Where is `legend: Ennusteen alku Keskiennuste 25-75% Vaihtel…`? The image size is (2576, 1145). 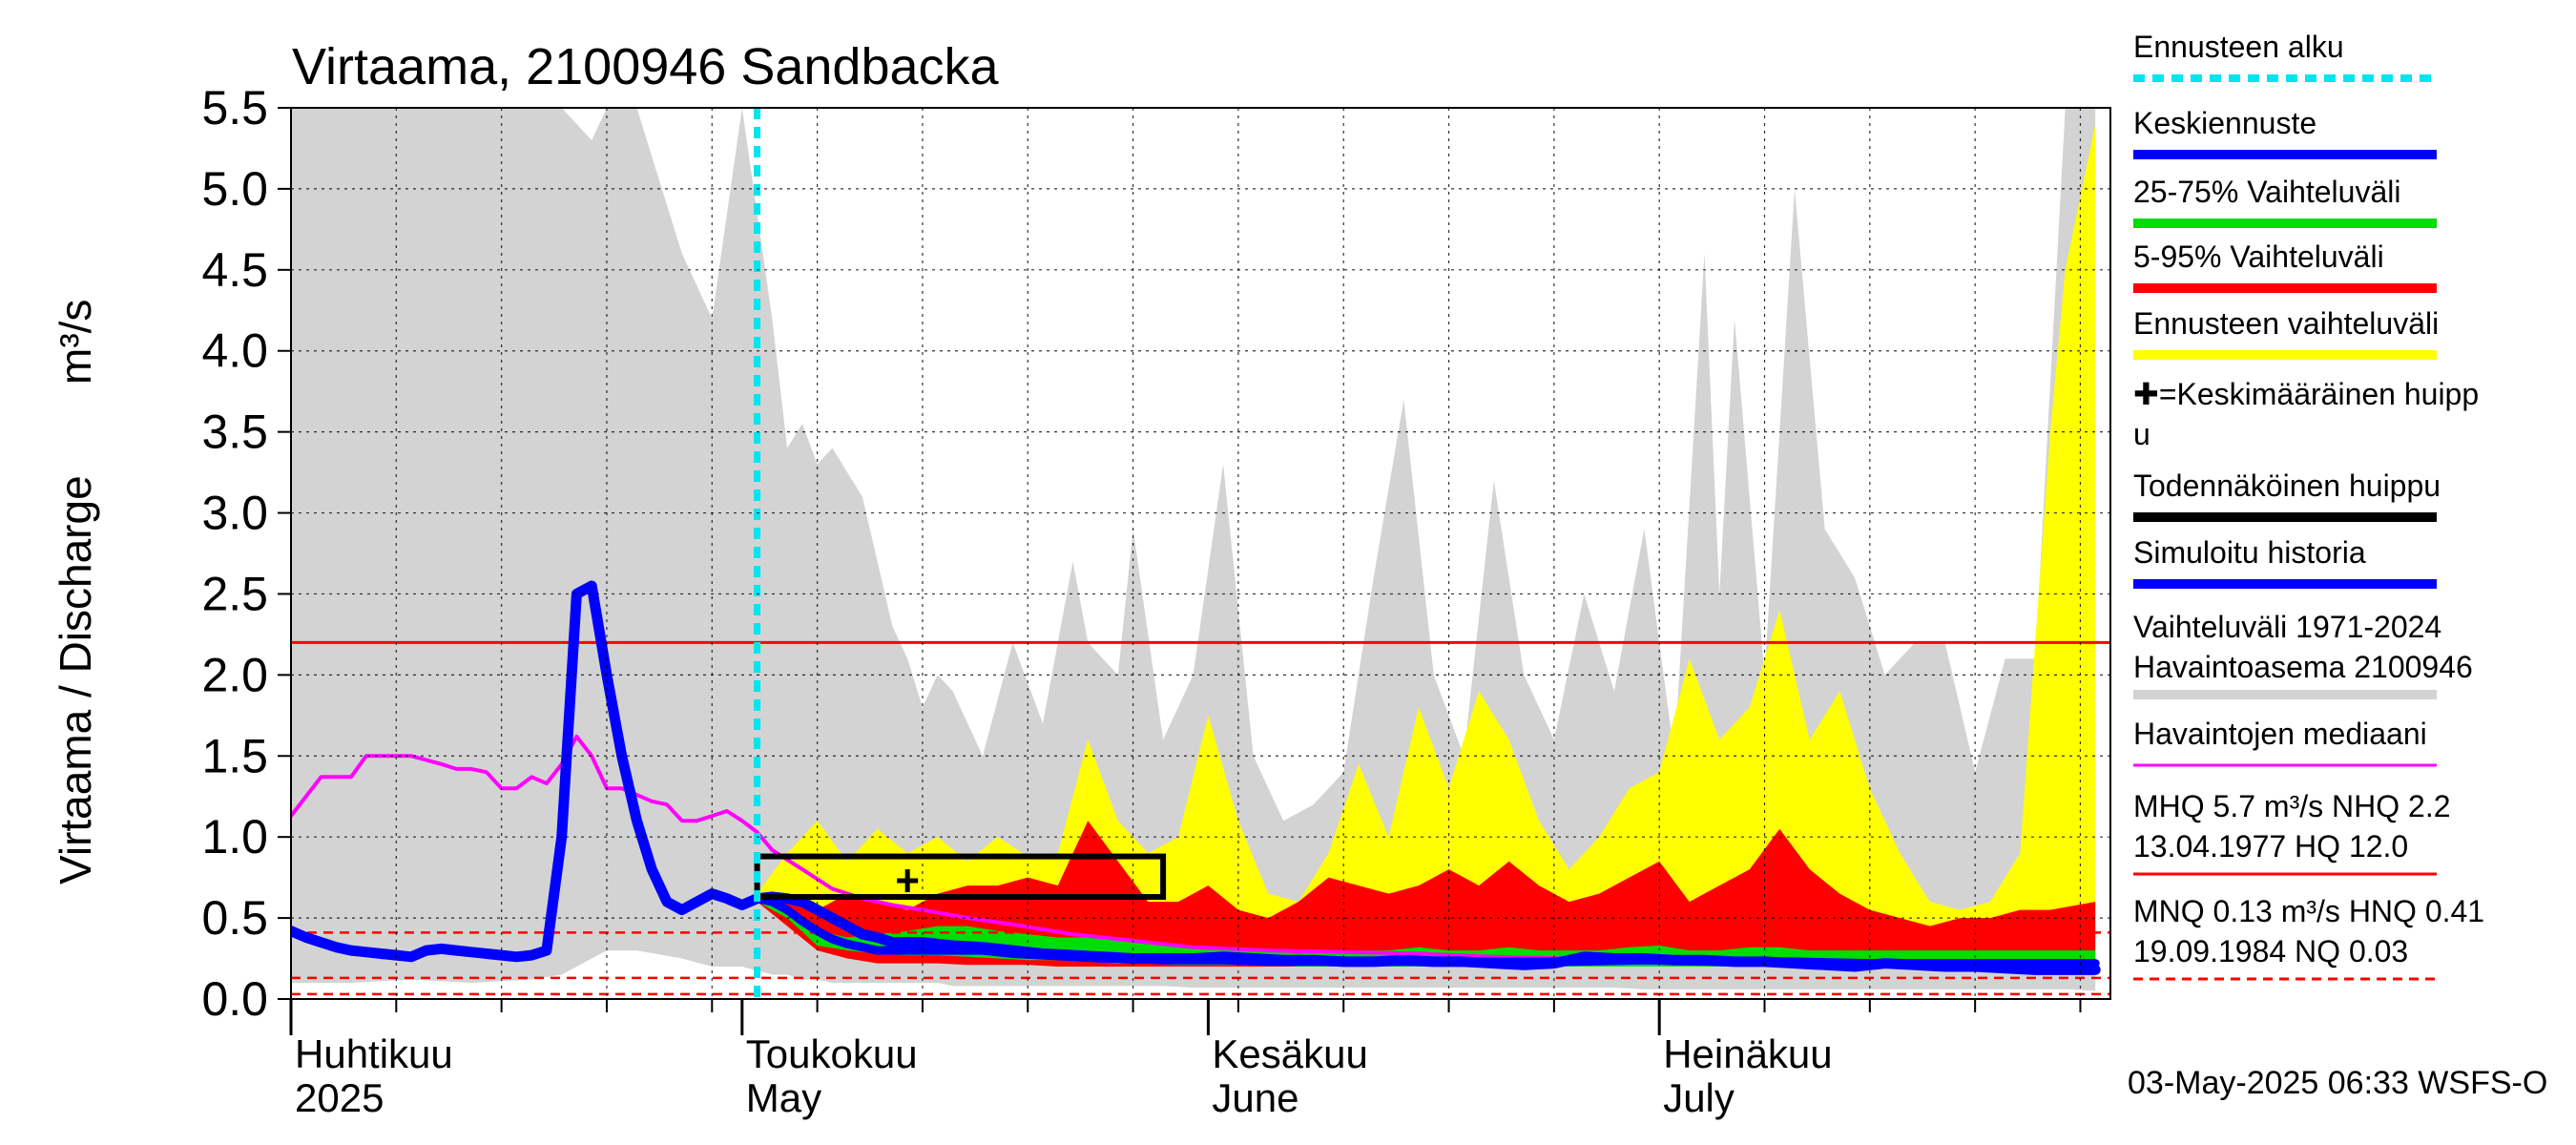
legend: Ennusteen alku Keskiennuste 25-75% Vaihtel… is located at coordinates (2308, 506).